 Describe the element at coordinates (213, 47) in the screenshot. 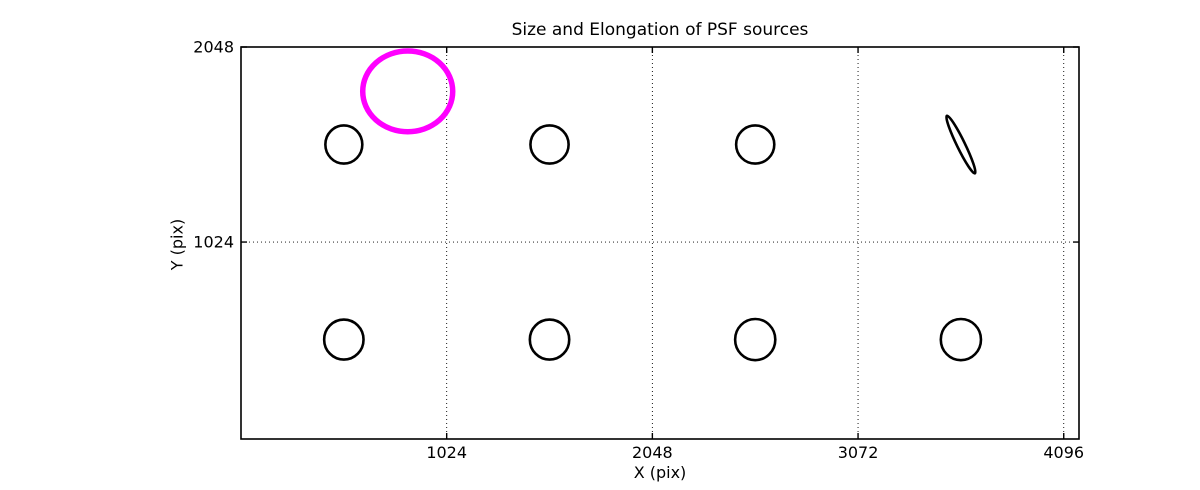

I see `y-tick-label-2048: 2048` at that location.